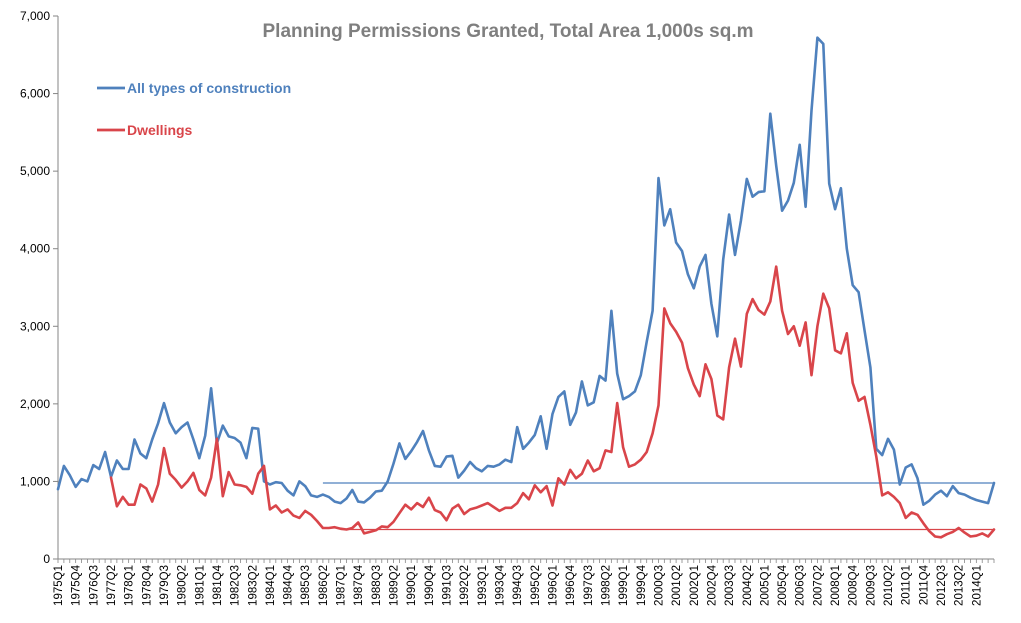 Image resolution: width=1021 pixels, height=623 pixels. What do you see at coordinates (165, 585) in the screenshot?
I see `x-tick-label: 1979Q3` at bounding box center [165, 585].